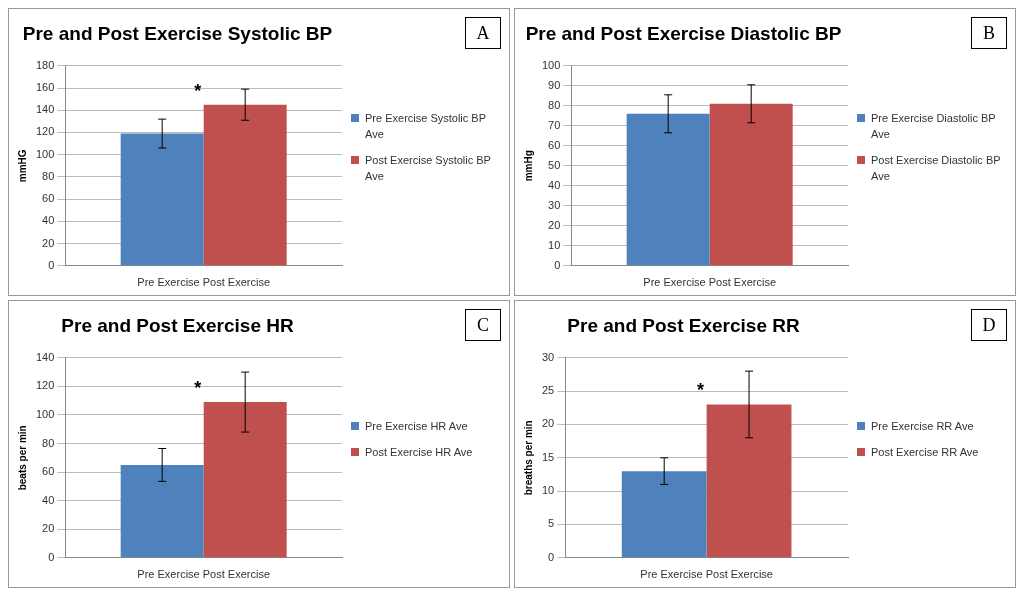  Describe the element at coordinates (22, 458) in the screenshot. I see `y-axis-title: beats per min` at that location.